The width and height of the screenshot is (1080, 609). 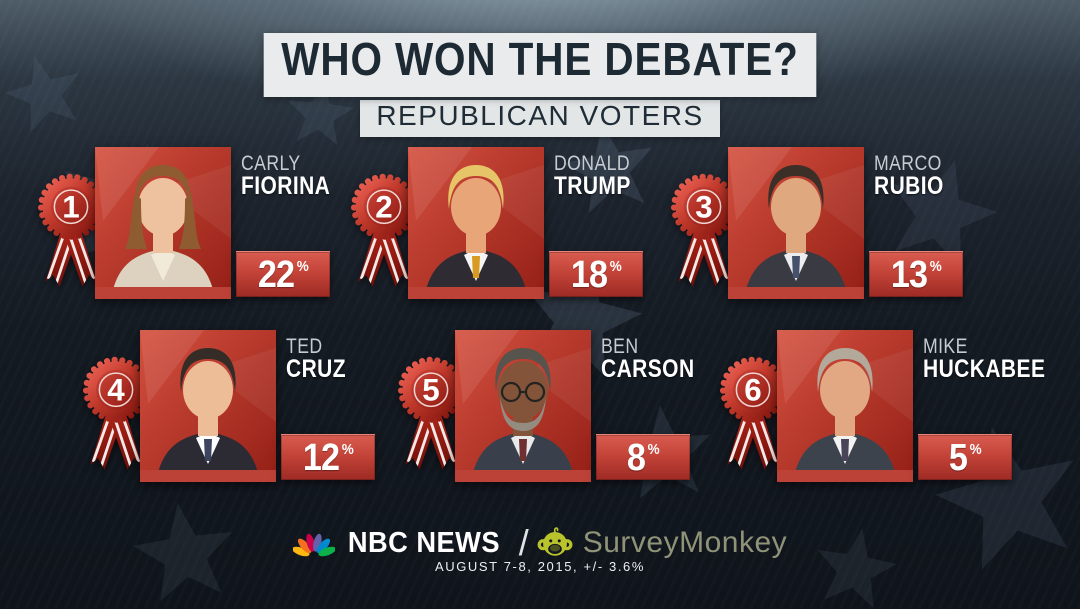 I want to click on candidate-name: MIKE HUCKABEE, so click(x=996, y=359).